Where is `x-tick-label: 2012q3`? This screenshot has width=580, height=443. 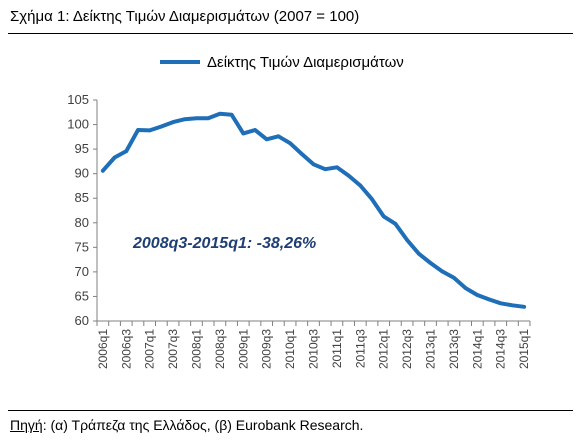 x-tick-label: 2012q3 is located at coordinates (407, 349).